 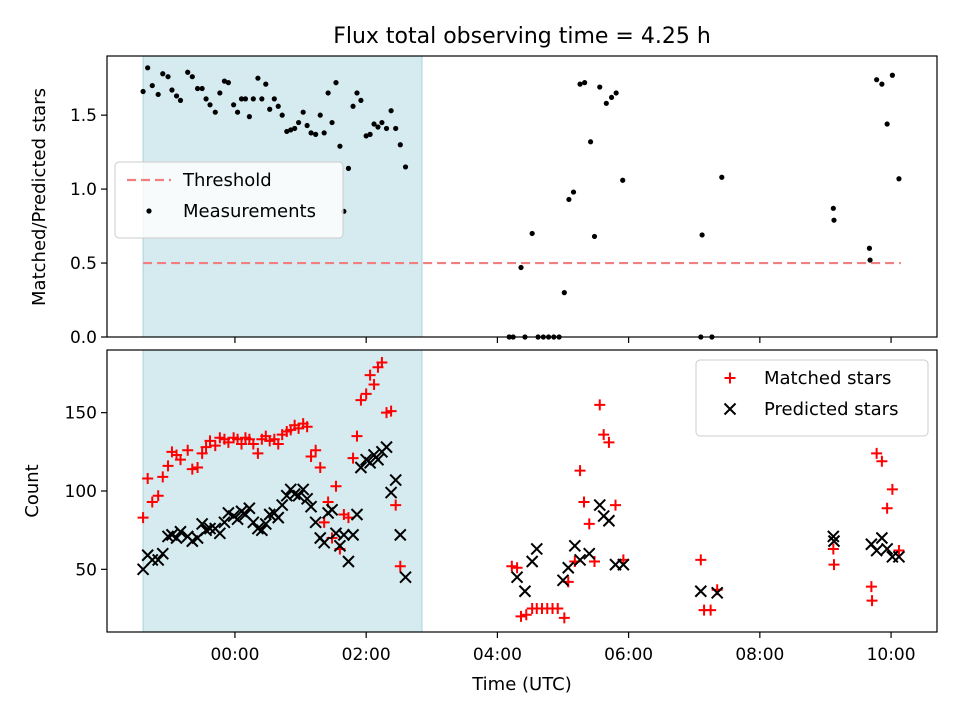 What do you see at coordinates (83, 190) in the screenshot?
I see `ratio-y-tick-label: 1.0` at bounding box center [83, 190].